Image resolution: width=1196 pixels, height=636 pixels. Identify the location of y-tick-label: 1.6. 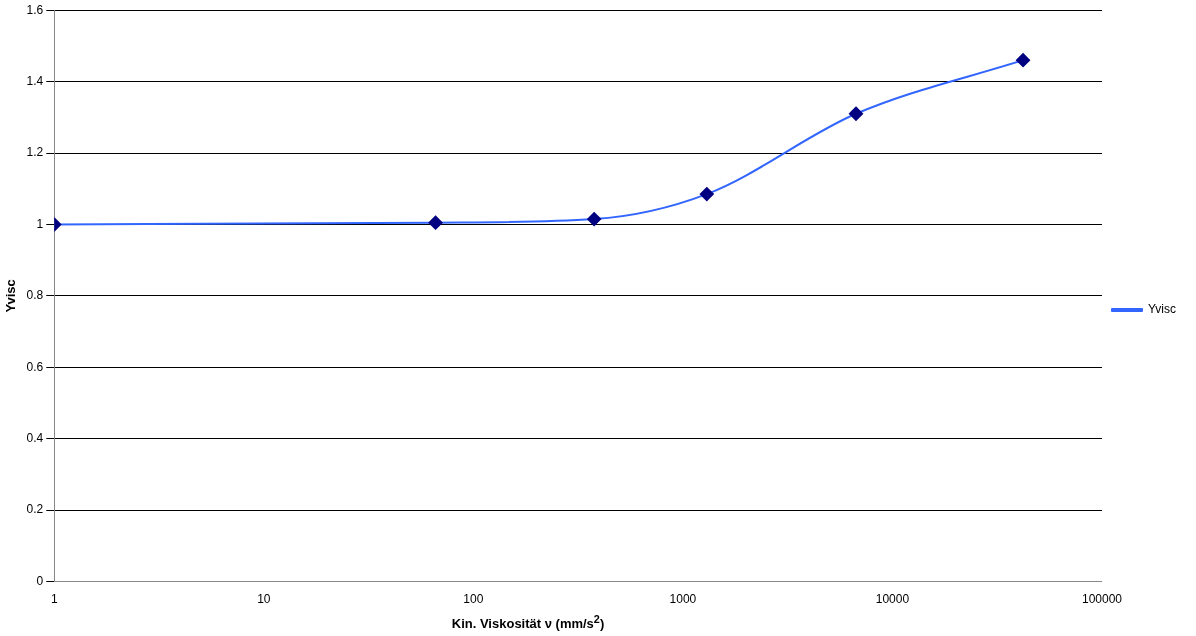
(35, 9).